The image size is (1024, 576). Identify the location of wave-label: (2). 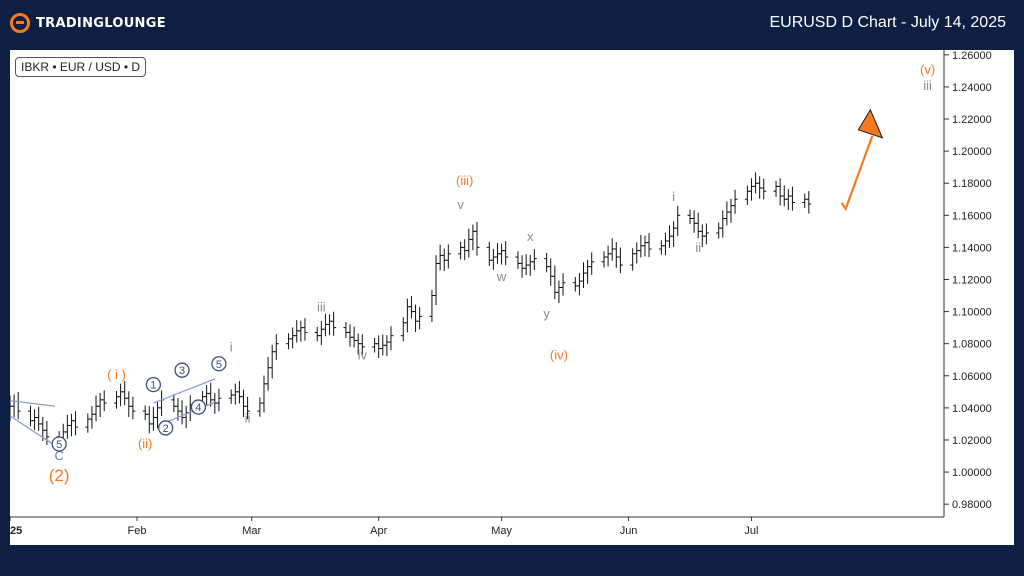
(59, 475).